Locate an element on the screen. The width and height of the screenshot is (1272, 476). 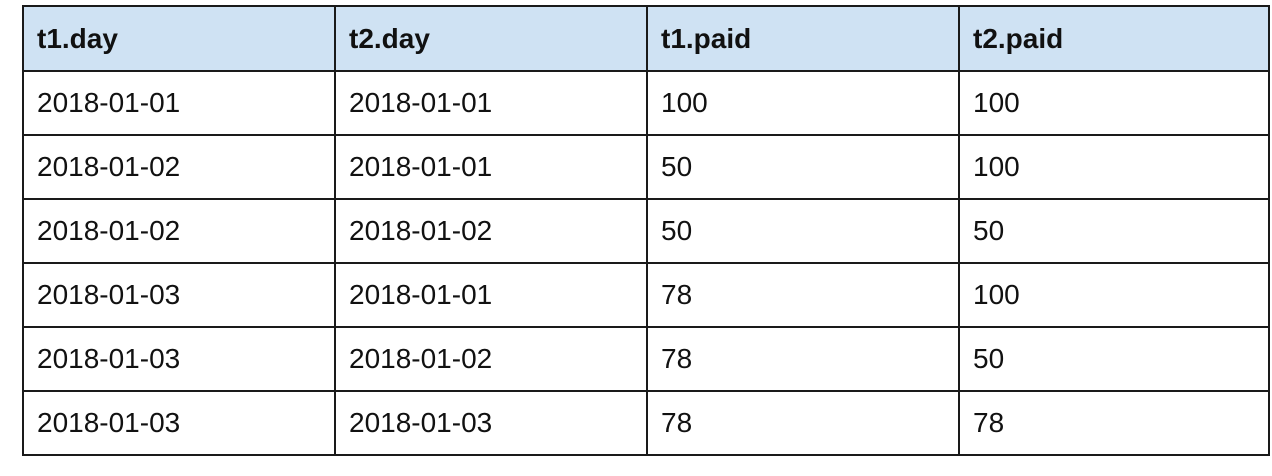
cell-t2-paid: 78 is located at coordinates (1114, 423).